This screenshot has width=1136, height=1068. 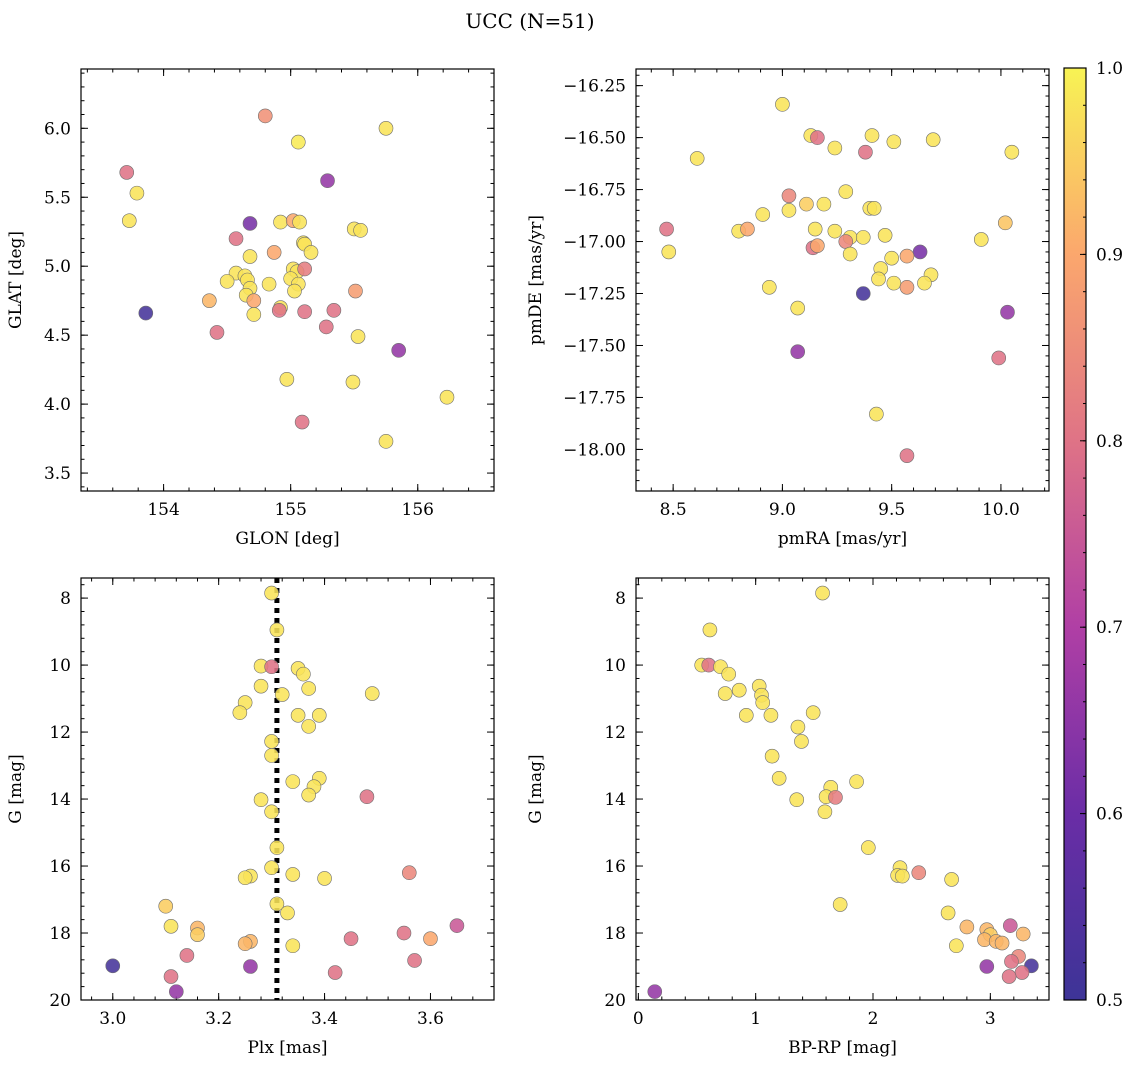 I want to click on y-axis-label: G [mag], so click(x=536, y=788).